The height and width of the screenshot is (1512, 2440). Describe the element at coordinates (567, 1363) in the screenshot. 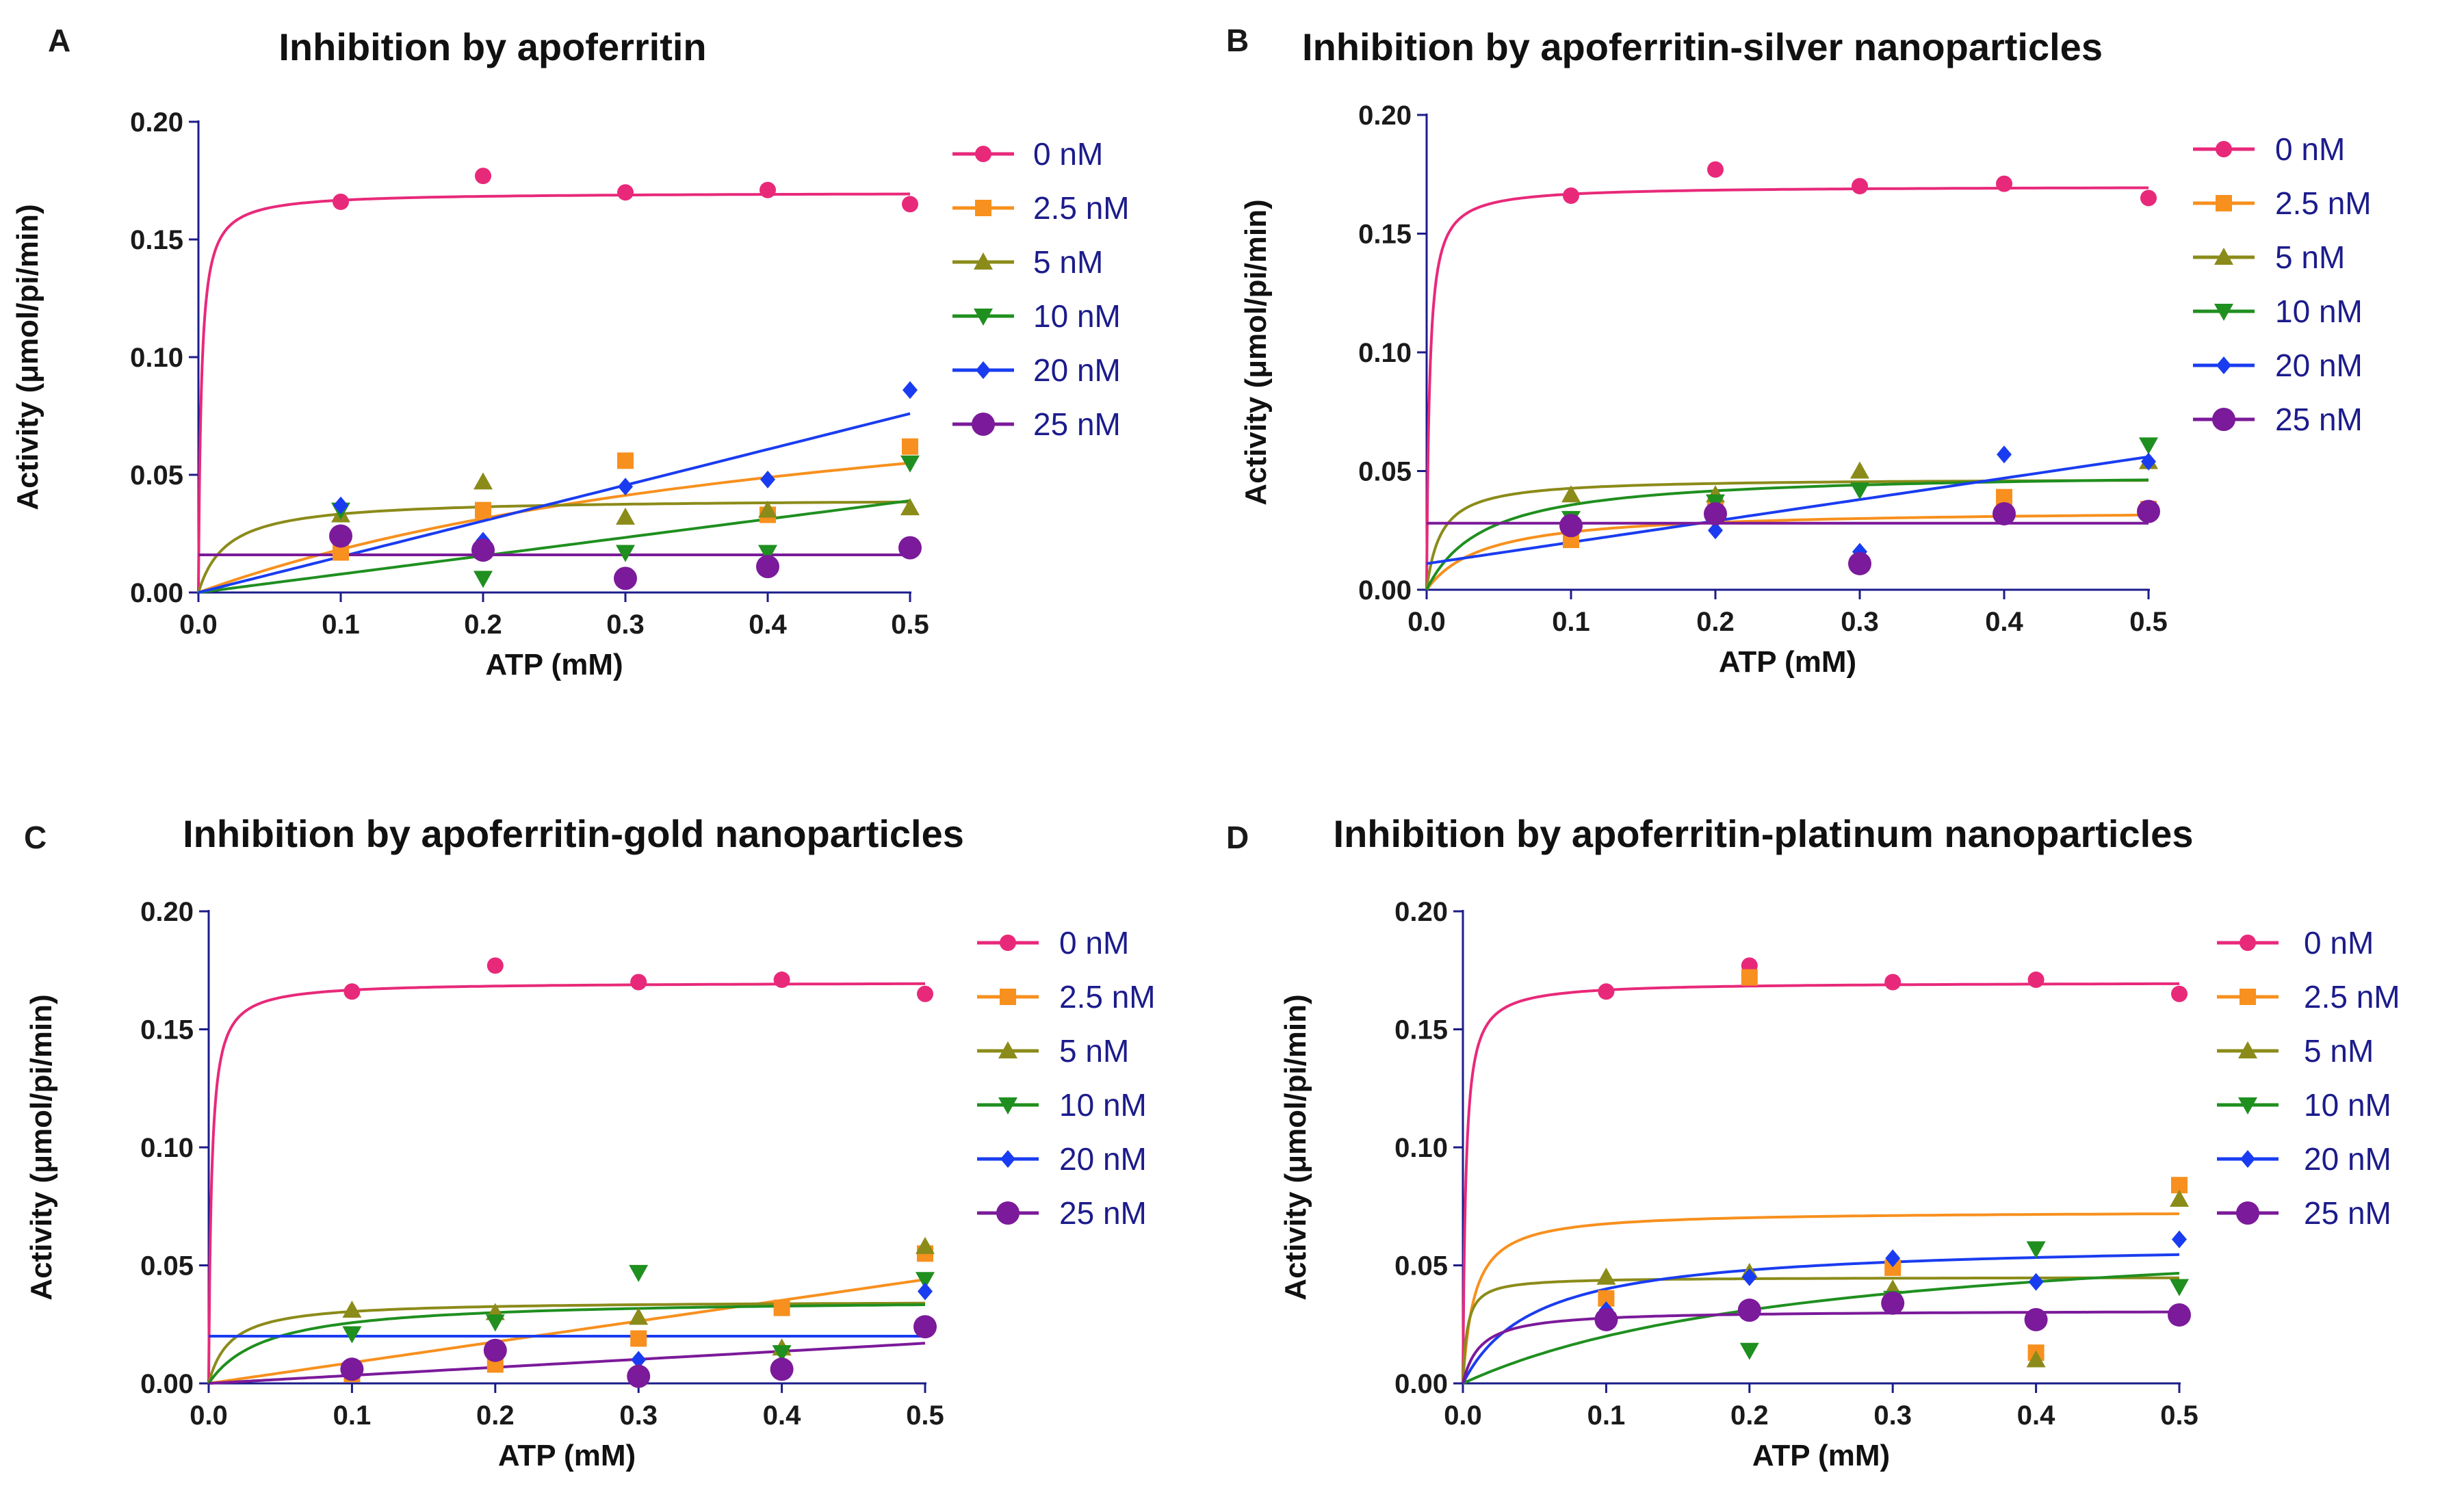

I see `fit-curve-25-nm` at that location.